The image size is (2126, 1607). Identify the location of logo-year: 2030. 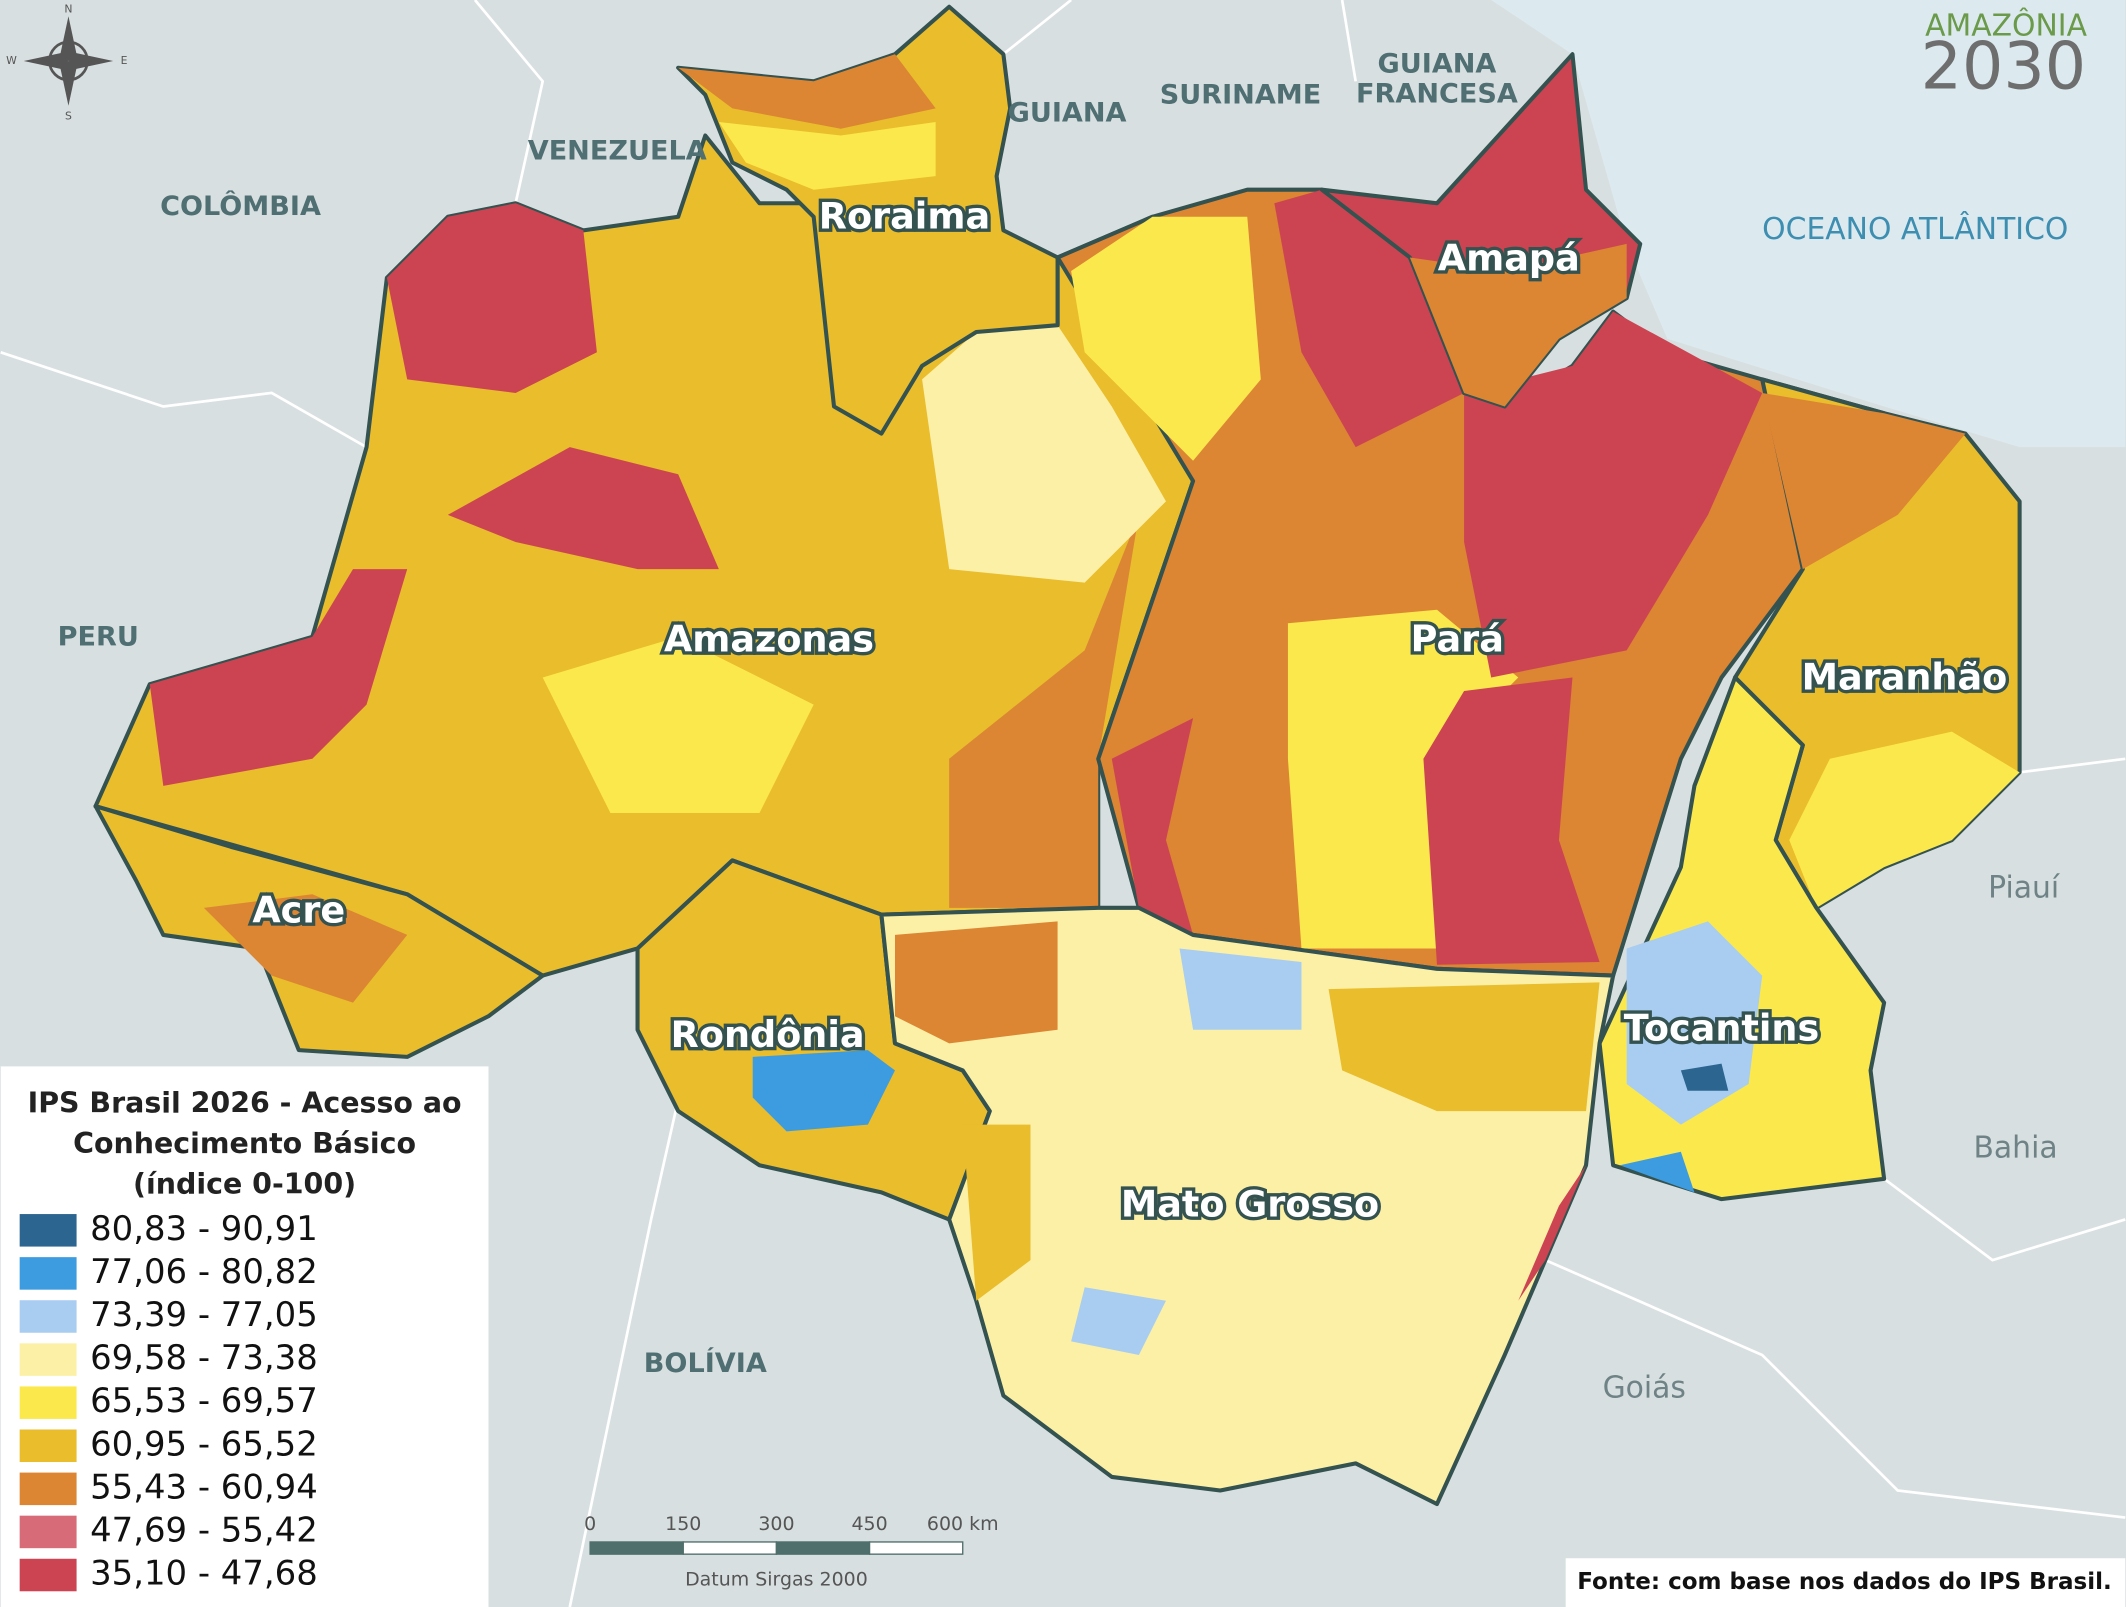
(2003, 67).